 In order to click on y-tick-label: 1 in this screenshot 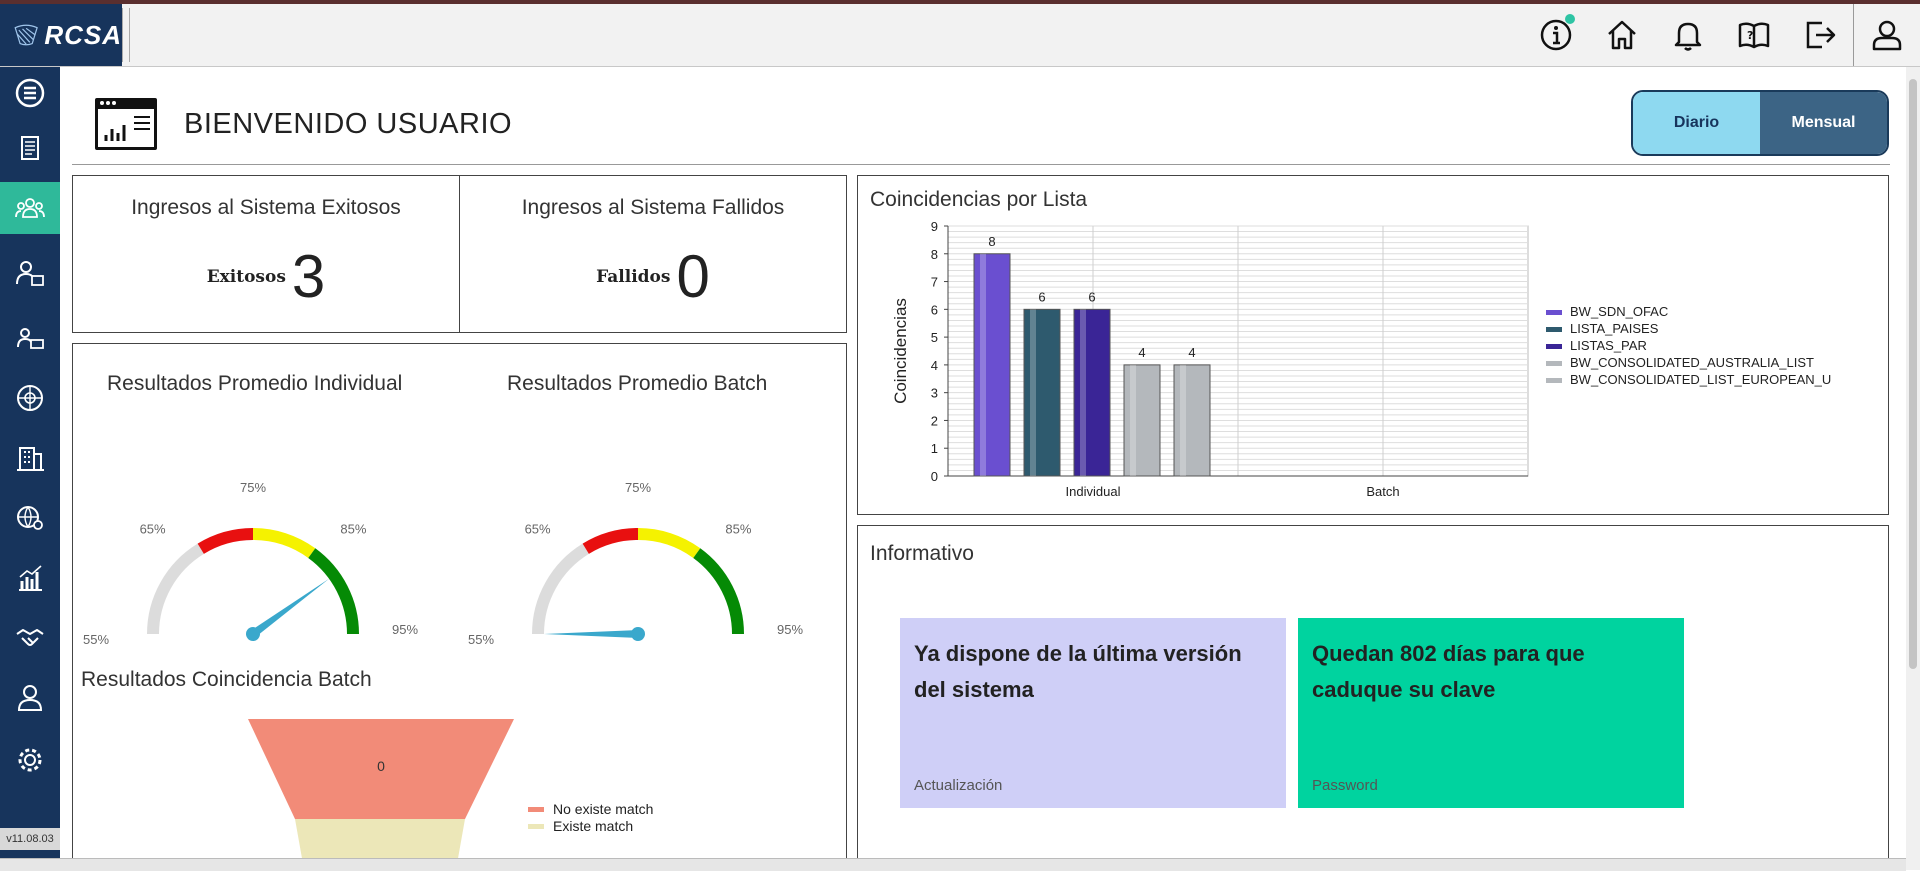, I will do `click(934, 448)`.